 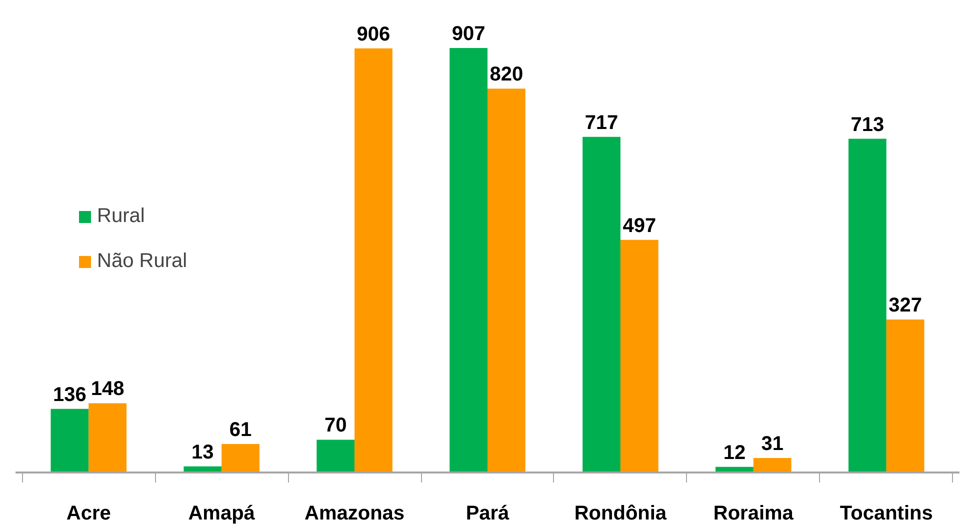 I want to click on legend-label: Rural, so click(x=121, y=216).